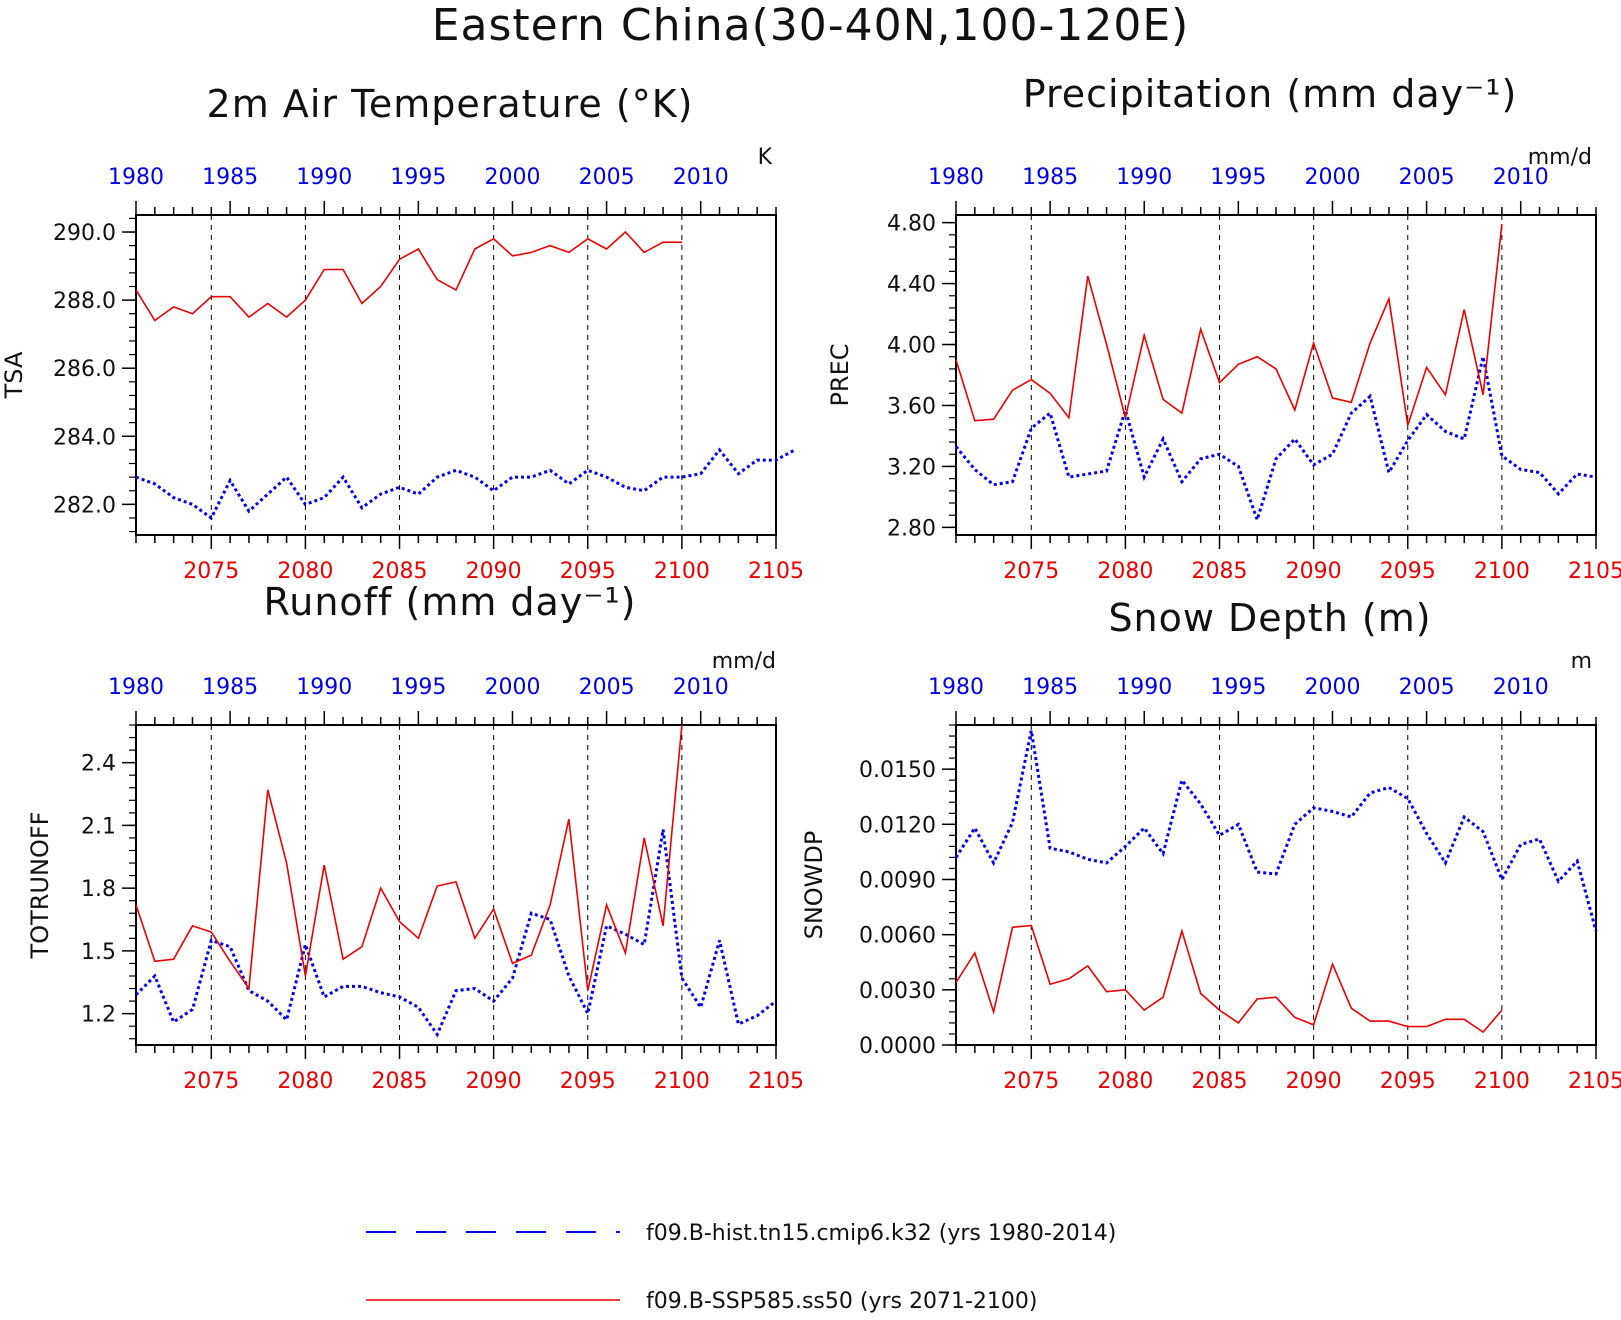 This screenshot has height=1320, width=1621. I want to click on y-tick-label: 2.80, so click(911, 528).